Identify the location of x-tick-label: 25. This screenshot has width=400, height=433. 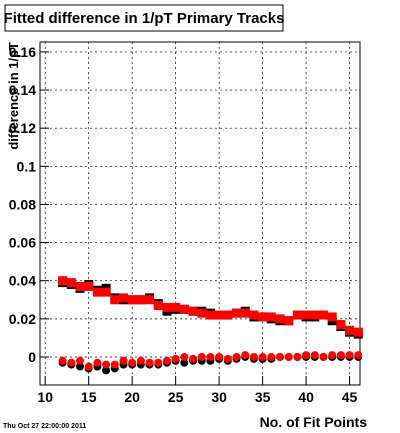
(176, 397).